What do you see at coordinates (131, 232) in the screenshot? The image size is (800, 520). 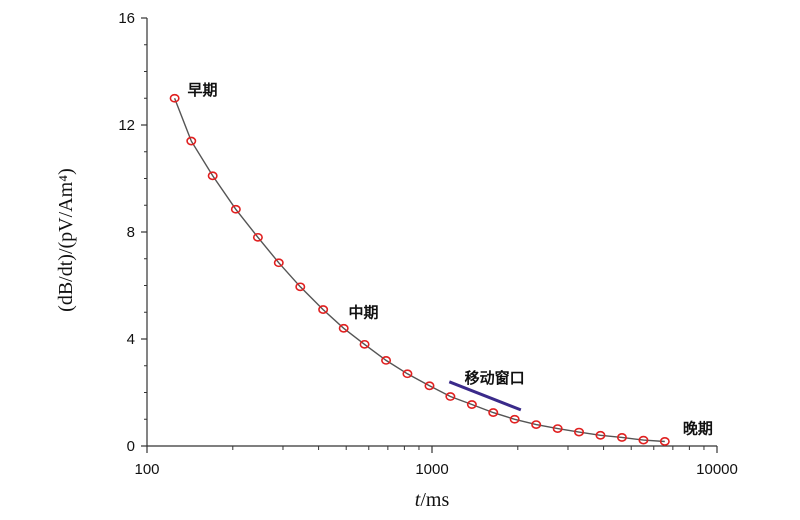 I see `y-tick-label: 8` at bounding box center [131, 232].